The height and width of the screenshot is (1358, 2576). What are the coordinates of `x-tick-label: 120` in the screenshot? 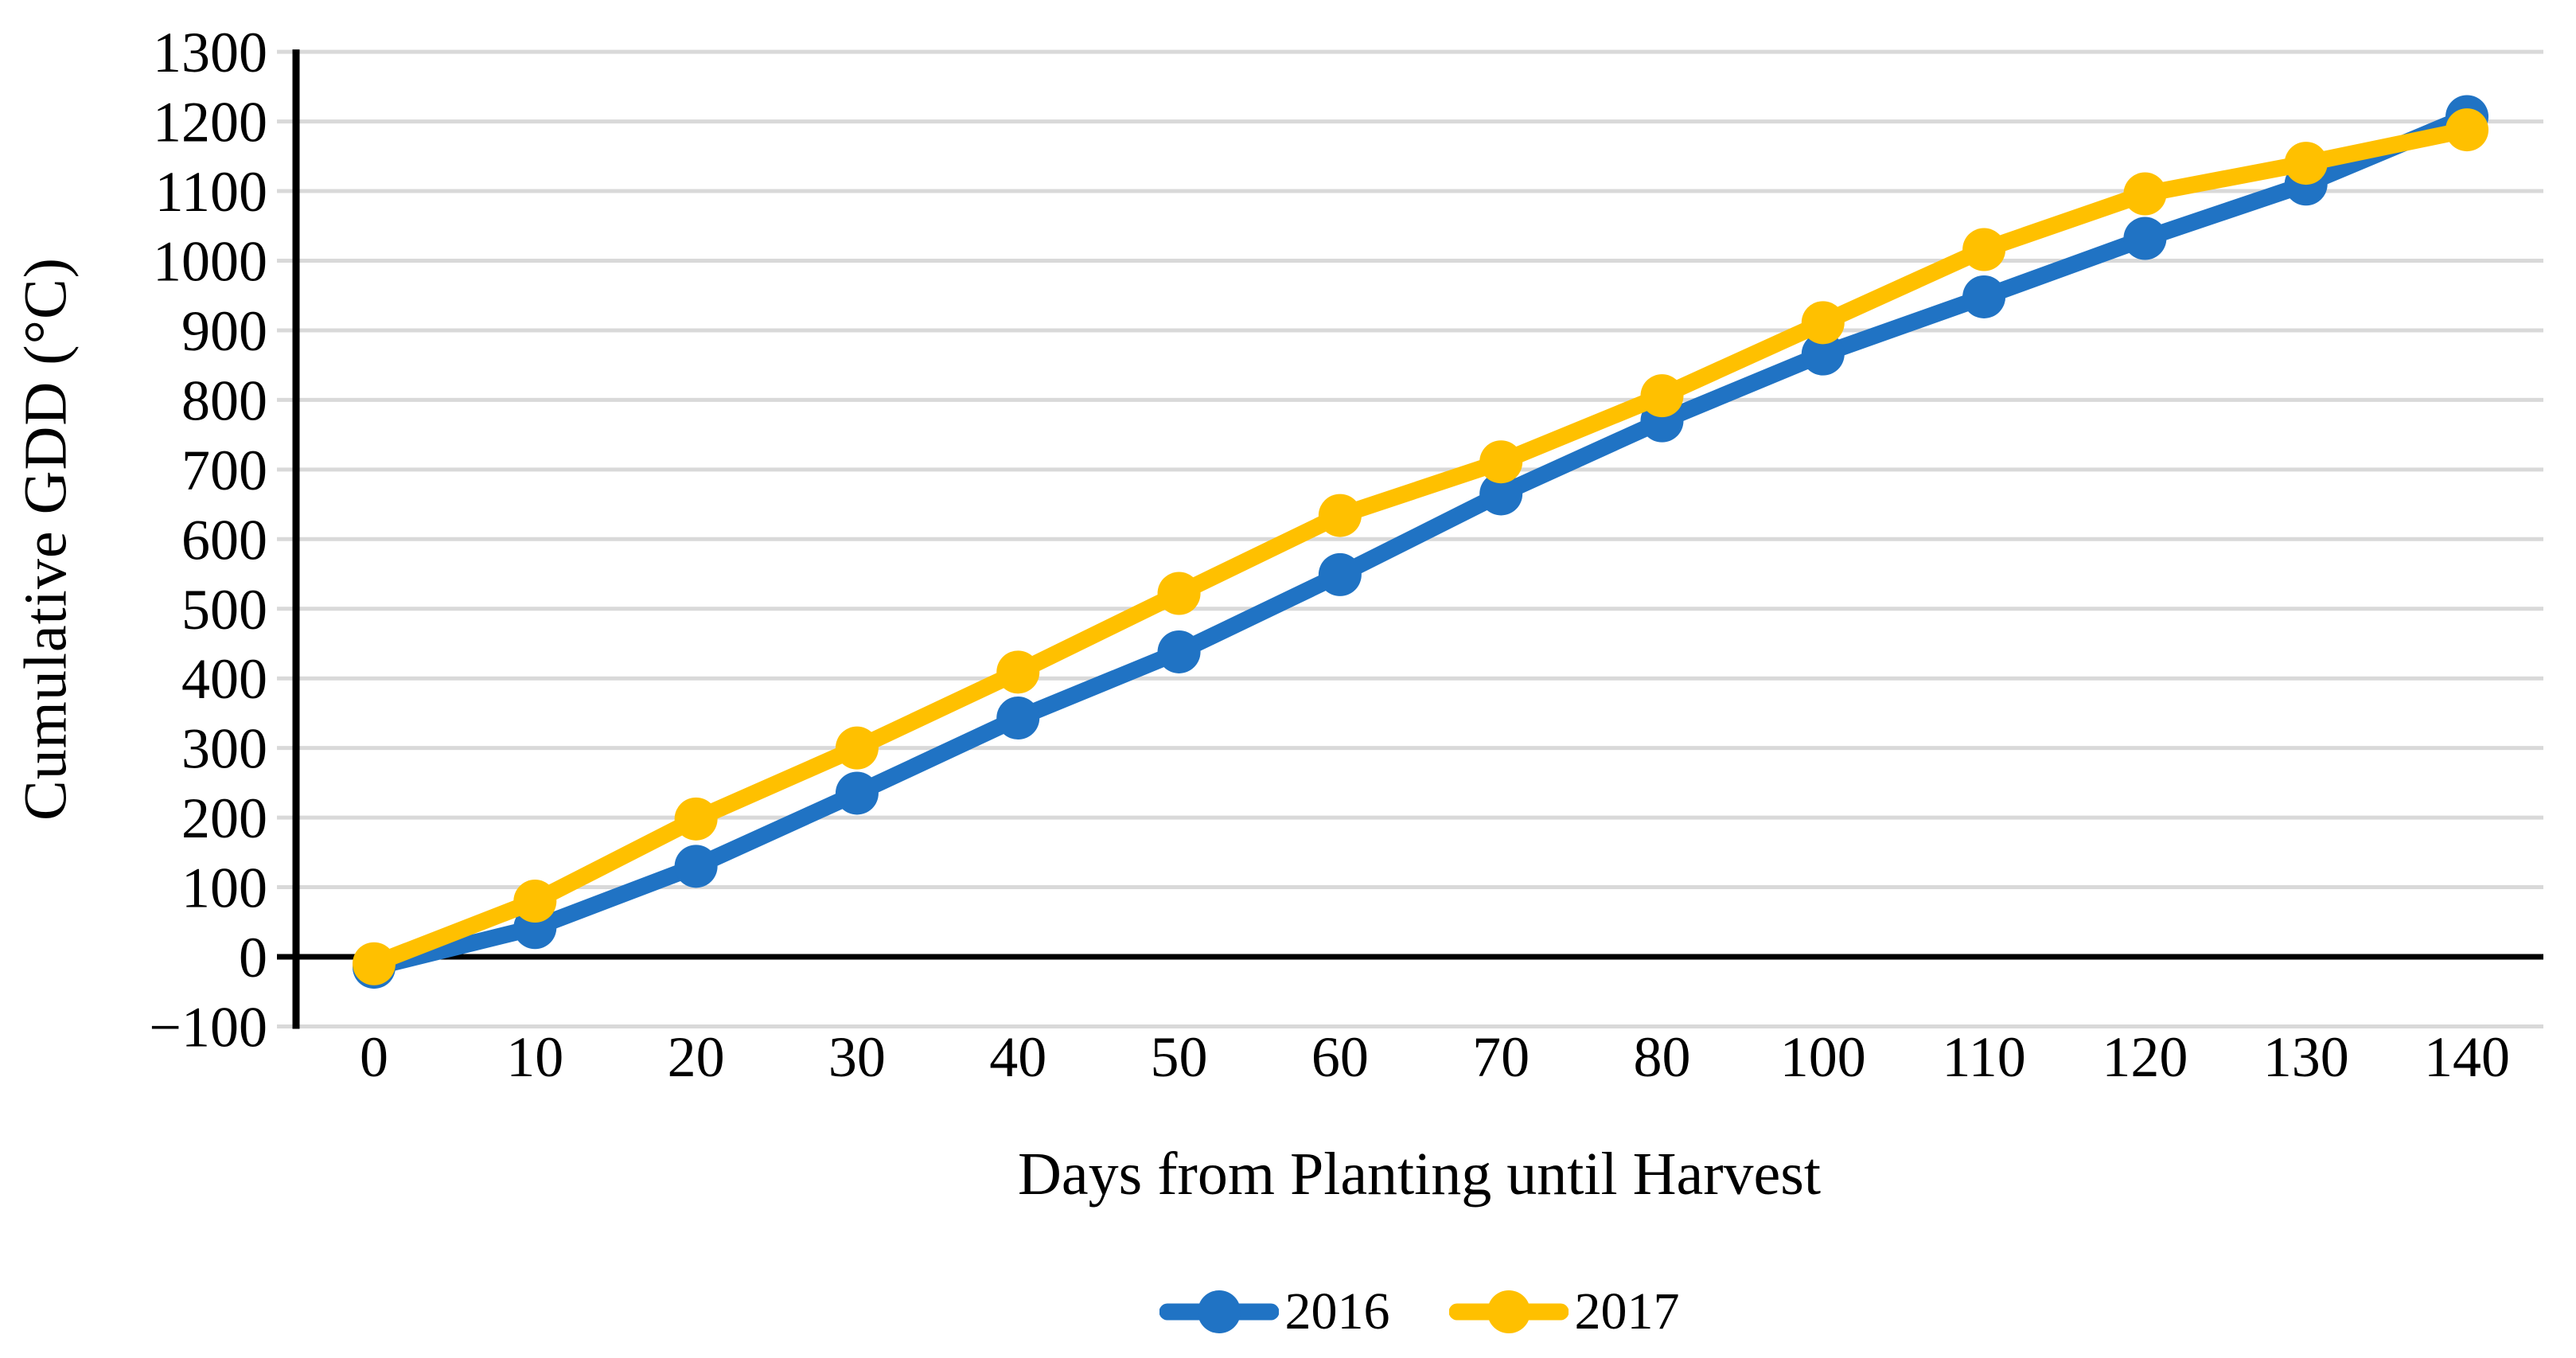 It's located at (2145, 1057).